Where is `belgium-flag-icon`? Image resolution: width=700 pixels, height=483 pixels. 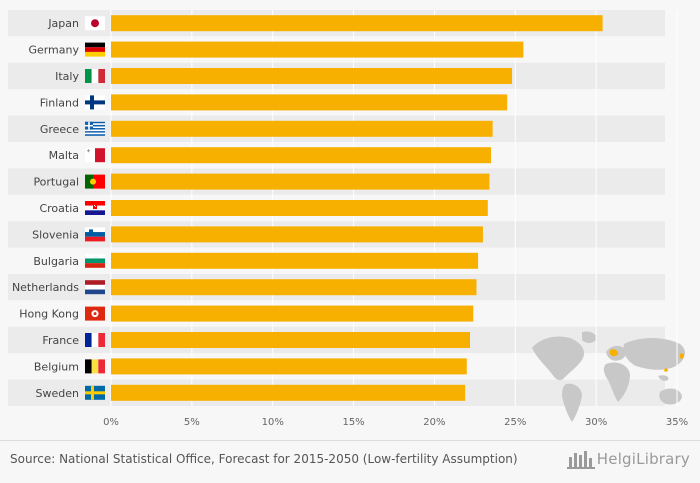 belgium-flag-icon is located at coordinates (95, 366).